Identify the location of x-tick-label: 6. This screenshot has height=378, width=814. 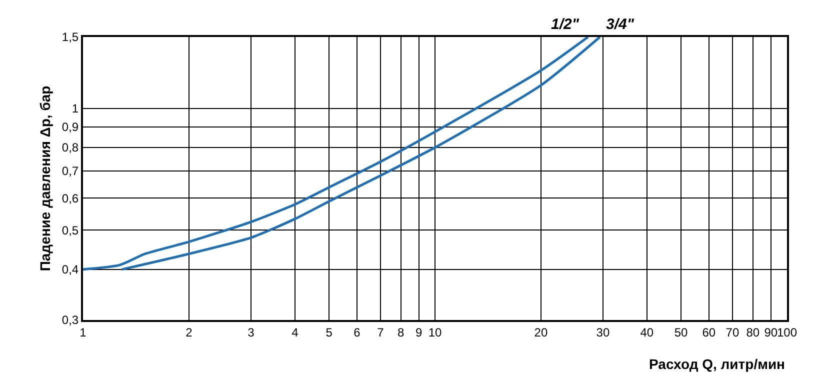
(357, 332).